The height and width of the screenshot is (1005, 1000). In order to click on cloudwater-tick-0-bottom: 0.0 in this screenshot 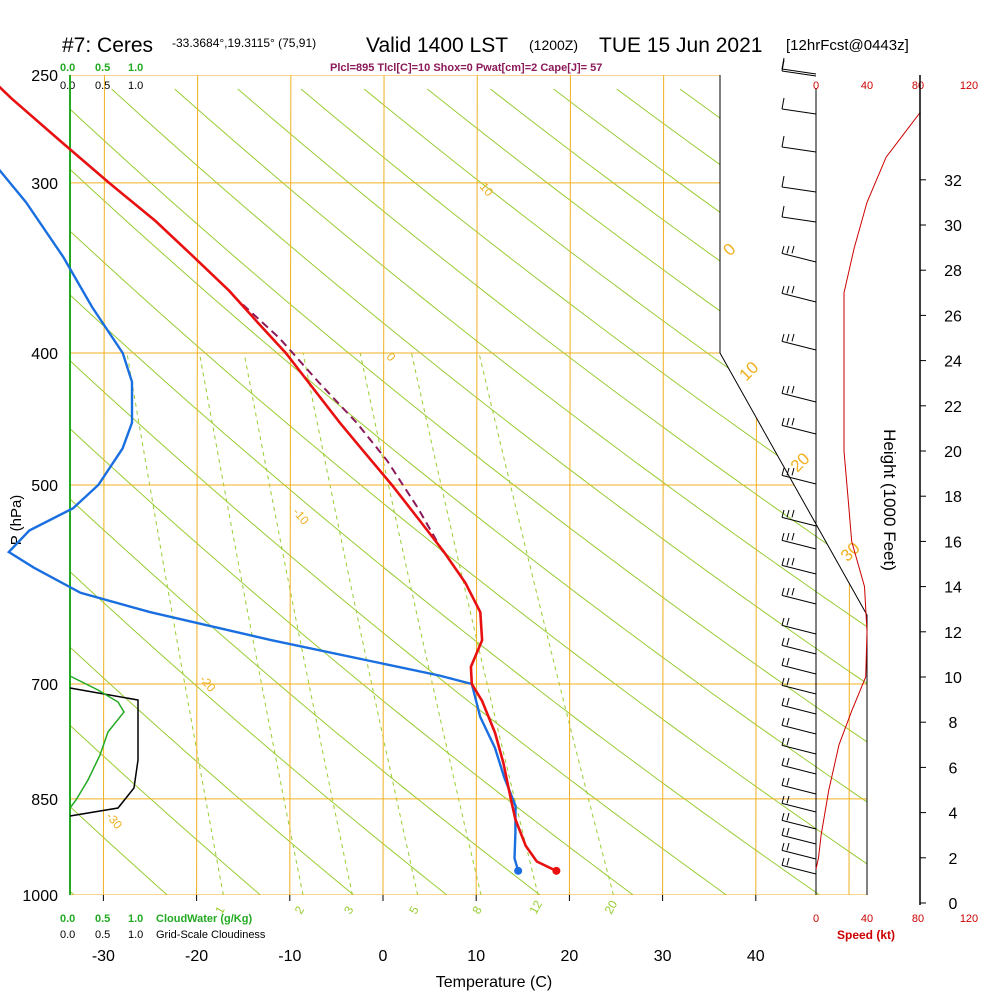, I will do `click(67, 919)`.